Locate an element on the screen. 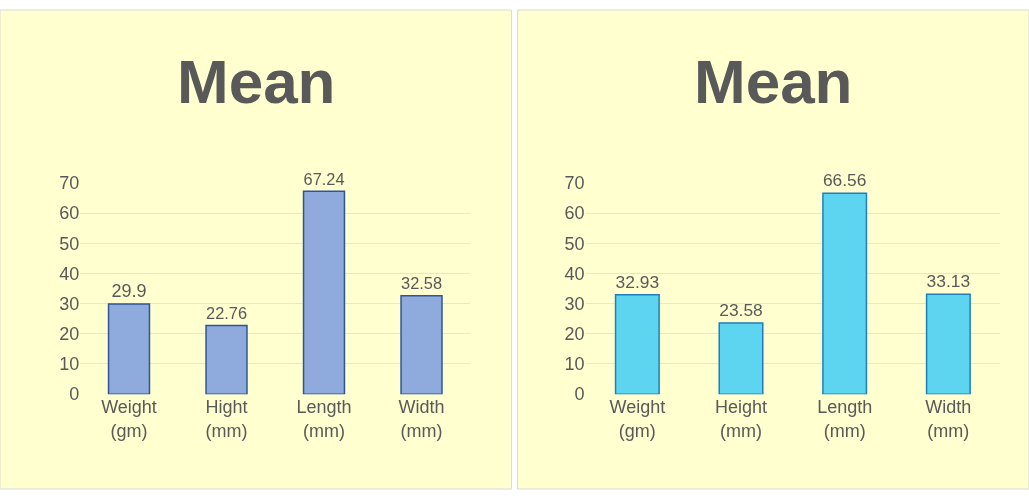  data-label: 67.24 is located at coordinates (324, 178).